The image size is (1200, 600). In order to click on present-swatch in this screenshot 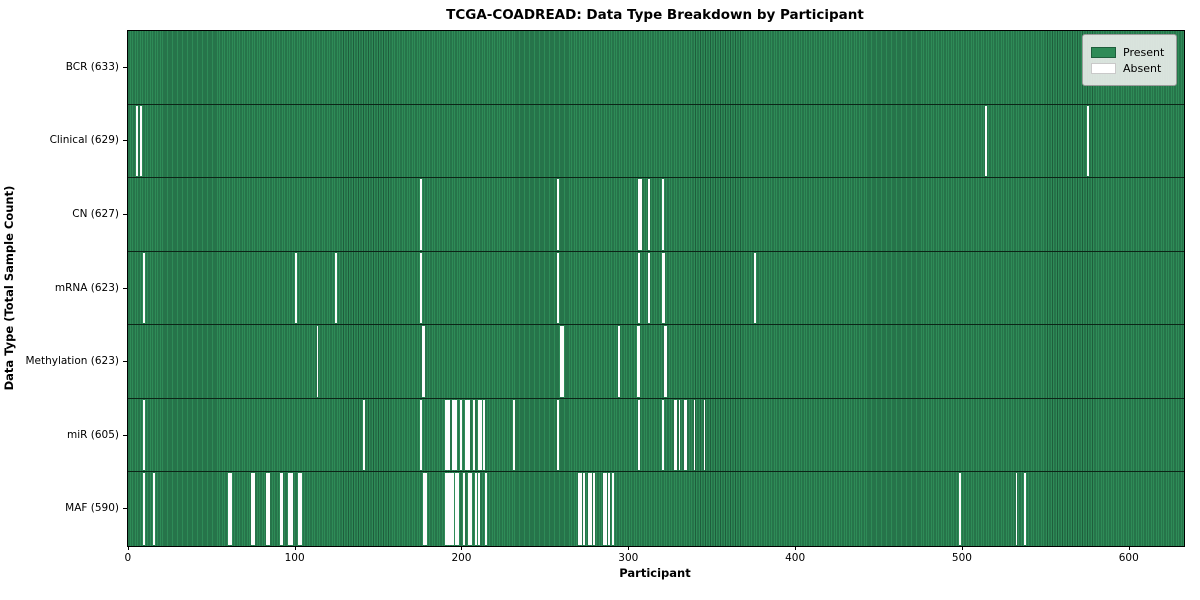, I will do `click(1103, 52)`.